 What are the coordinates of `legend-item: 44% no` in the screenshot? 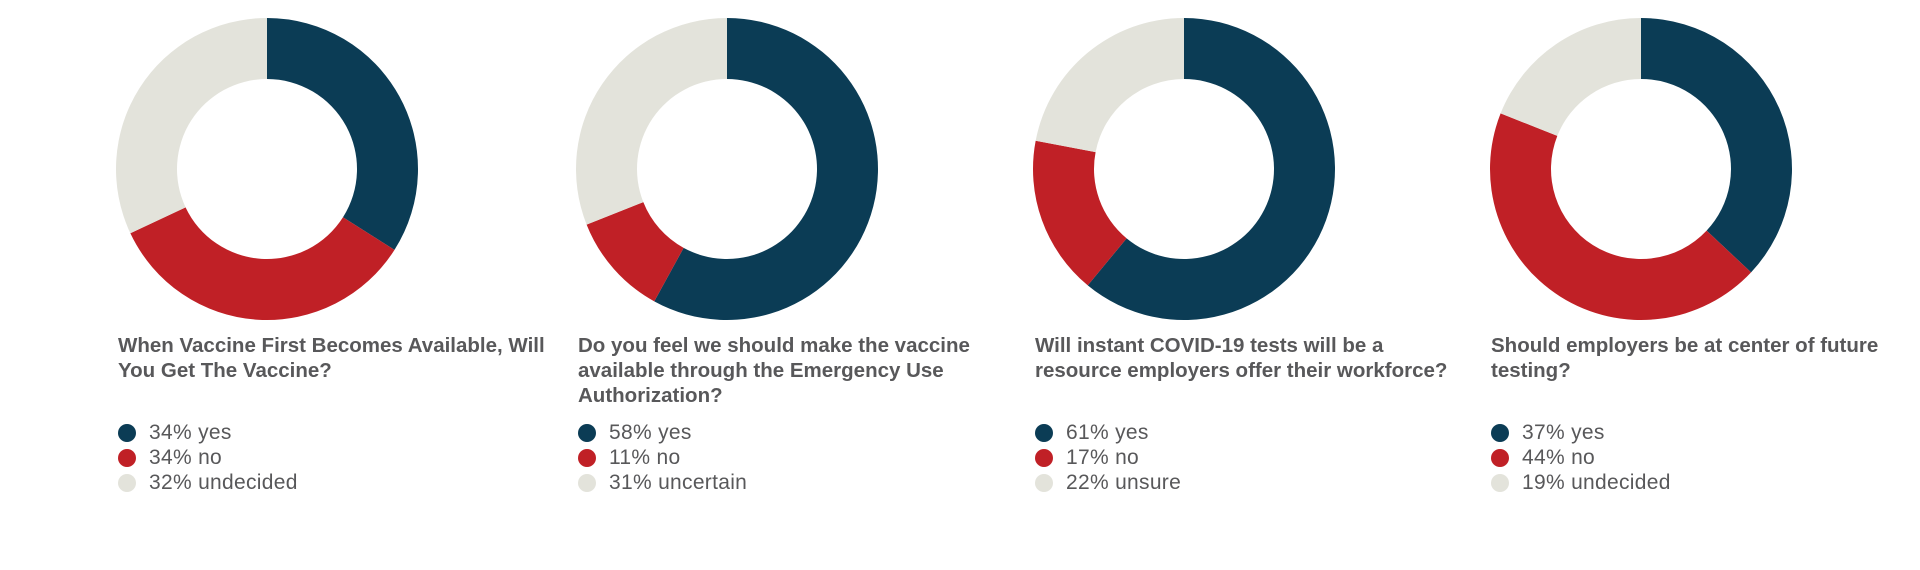 It's located at (1581, 457).